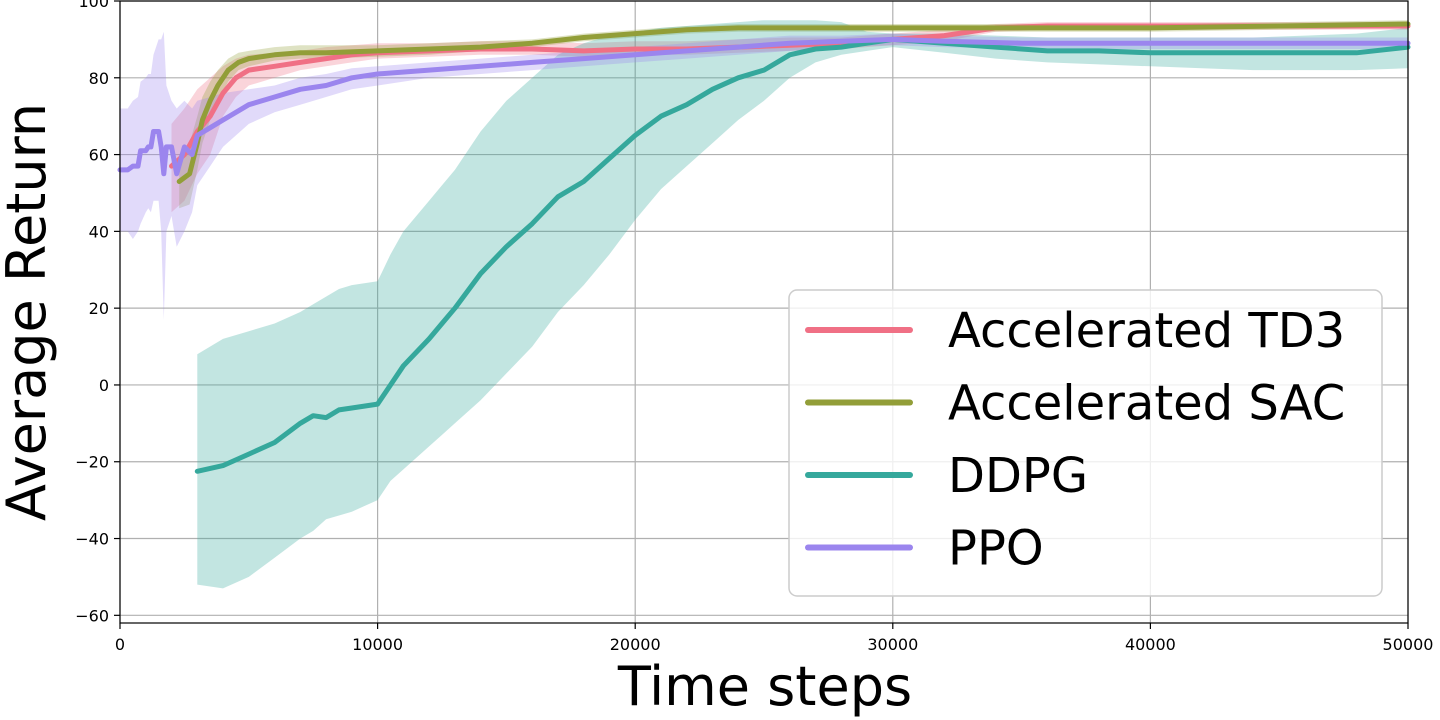 This screenshot has width=1440, height=720. Describe the element at coordinates (99, 155) in the screenshot. I see `y-tick-label: 60` at that location.